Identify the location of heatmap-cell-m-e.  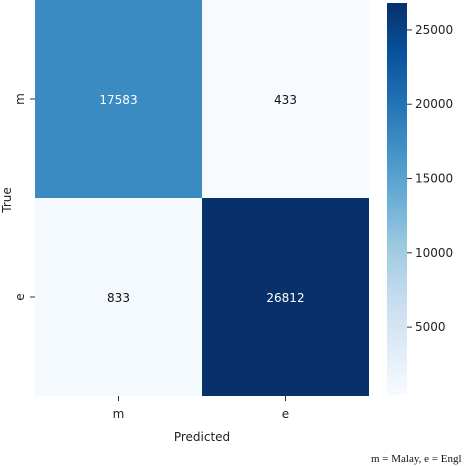
(285, 99).